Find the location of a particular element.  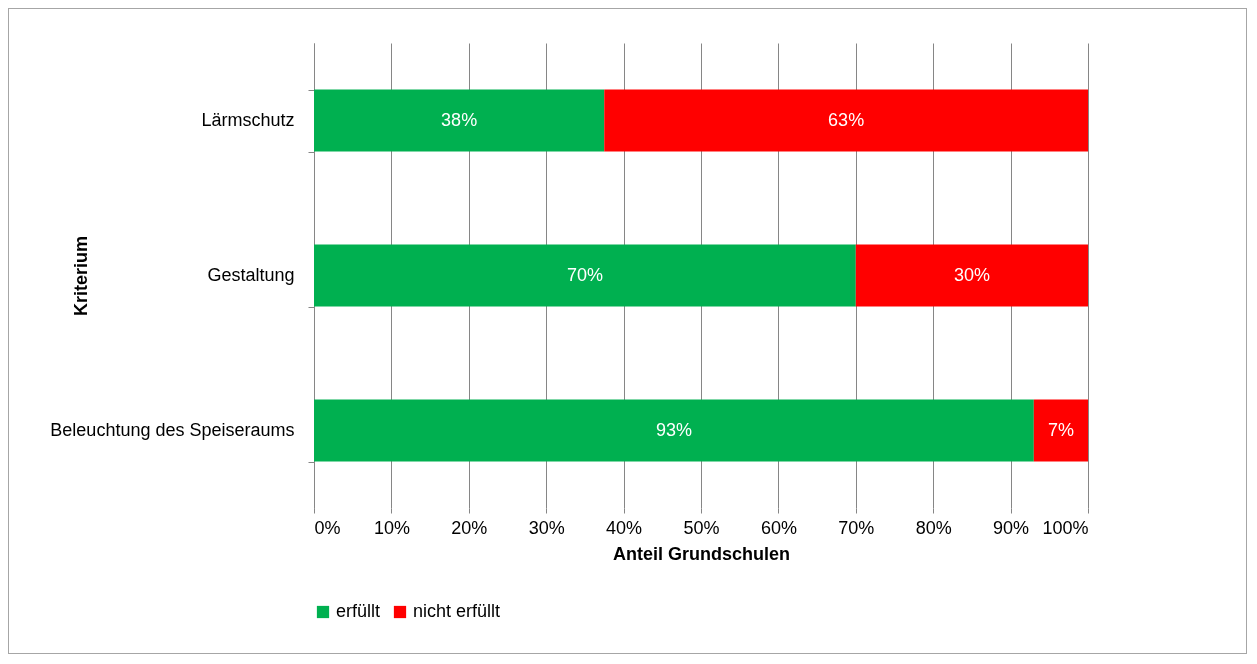

x-tick-label: 40% is located at coordinates (624, 527).